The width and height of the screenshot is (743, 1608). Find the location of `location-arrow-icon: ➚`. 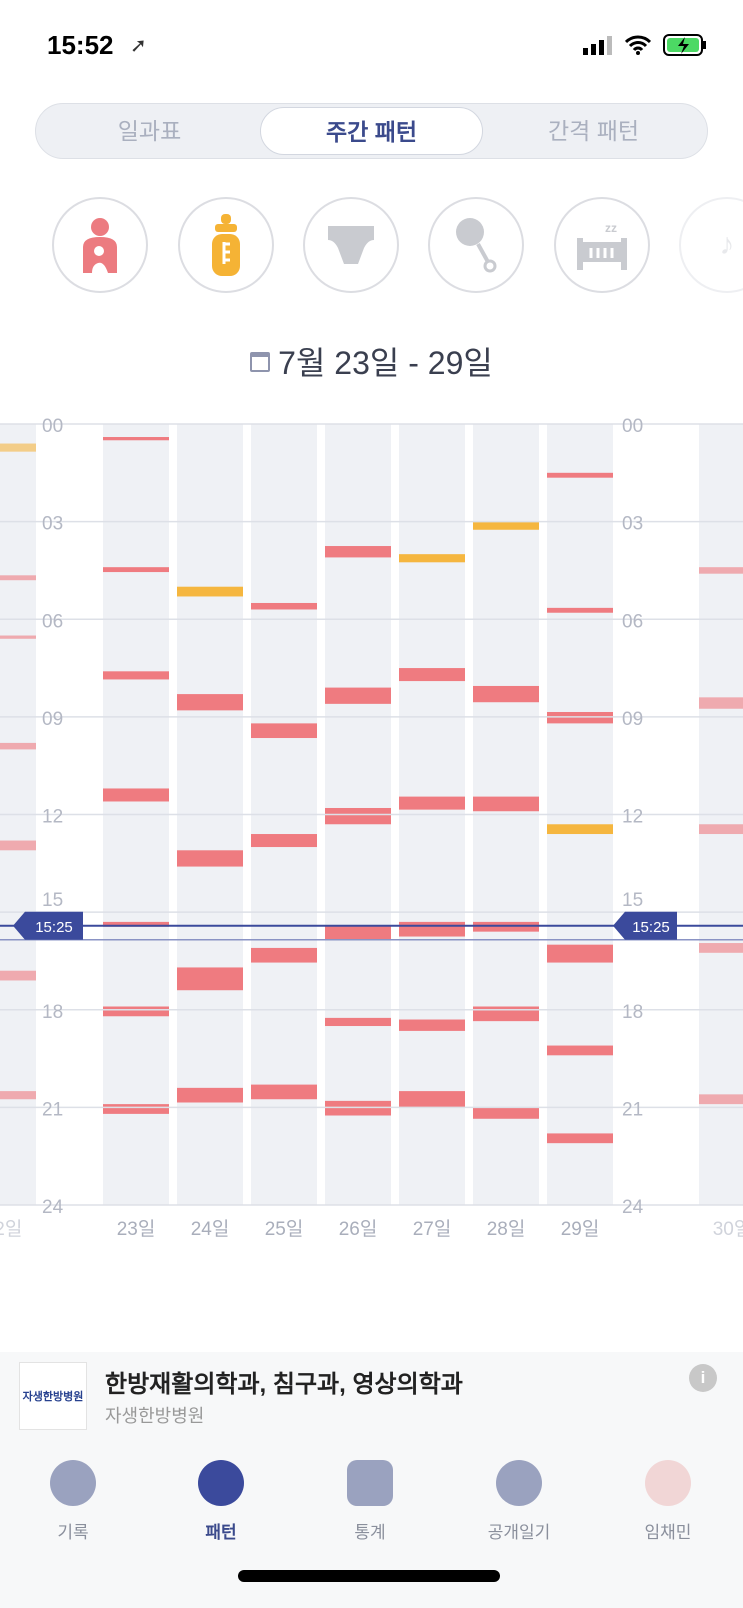

location-arrow-icon: ➚ is located at coordinates (138, 46).